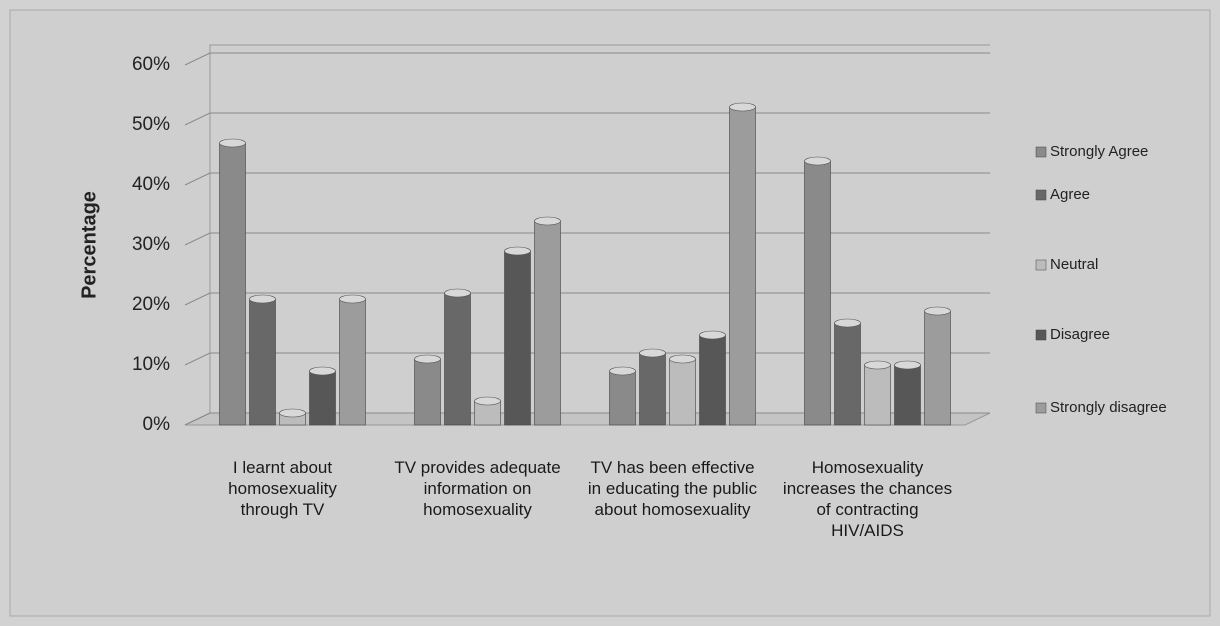 Image resolution: width=1220 pixels, height=626 pixels. I want to click on y-tick-label: 30%, so click(151, 244).